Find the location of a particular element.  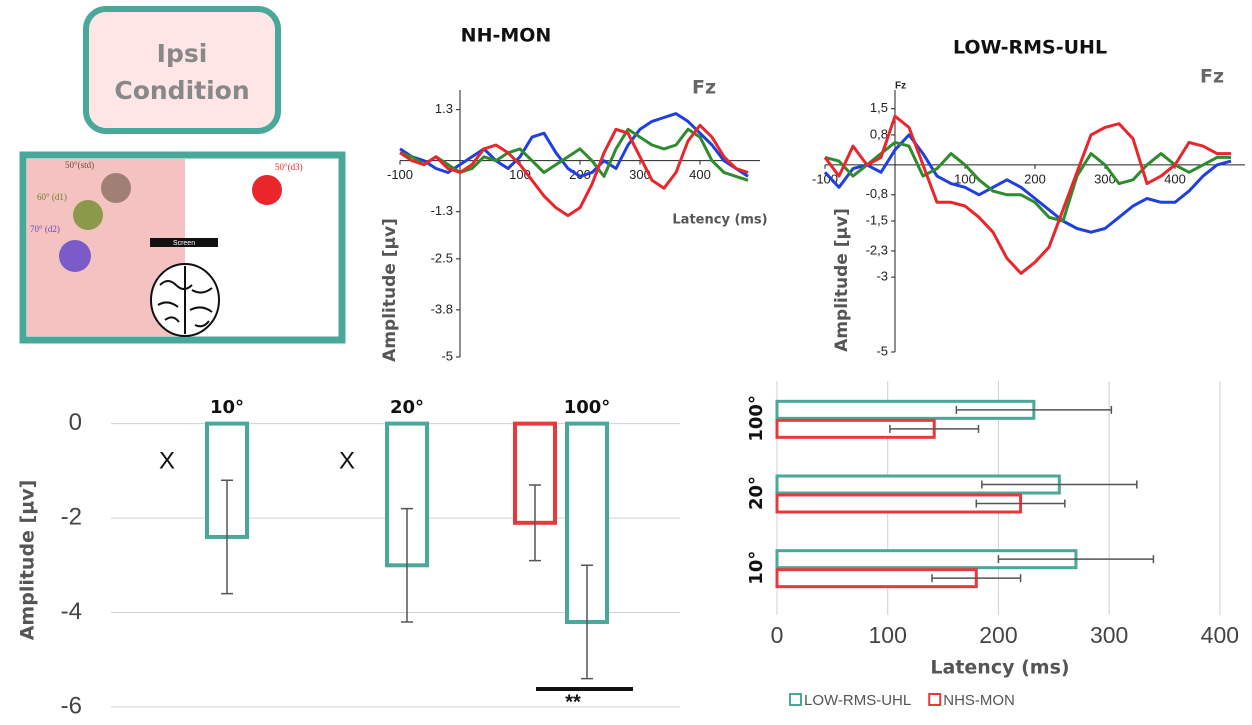

y-tick-label: -3.8 is located at coordinates (442, 308).